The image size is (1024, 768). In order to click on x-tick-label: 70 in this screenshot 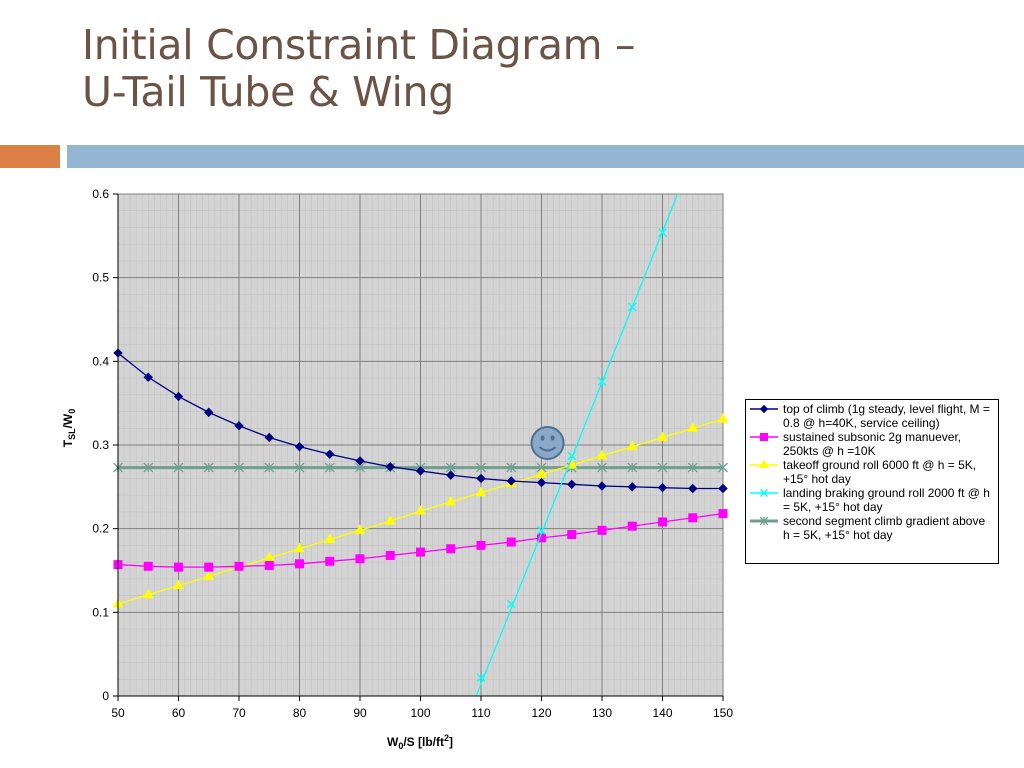, I will do `click(239, 713)`.